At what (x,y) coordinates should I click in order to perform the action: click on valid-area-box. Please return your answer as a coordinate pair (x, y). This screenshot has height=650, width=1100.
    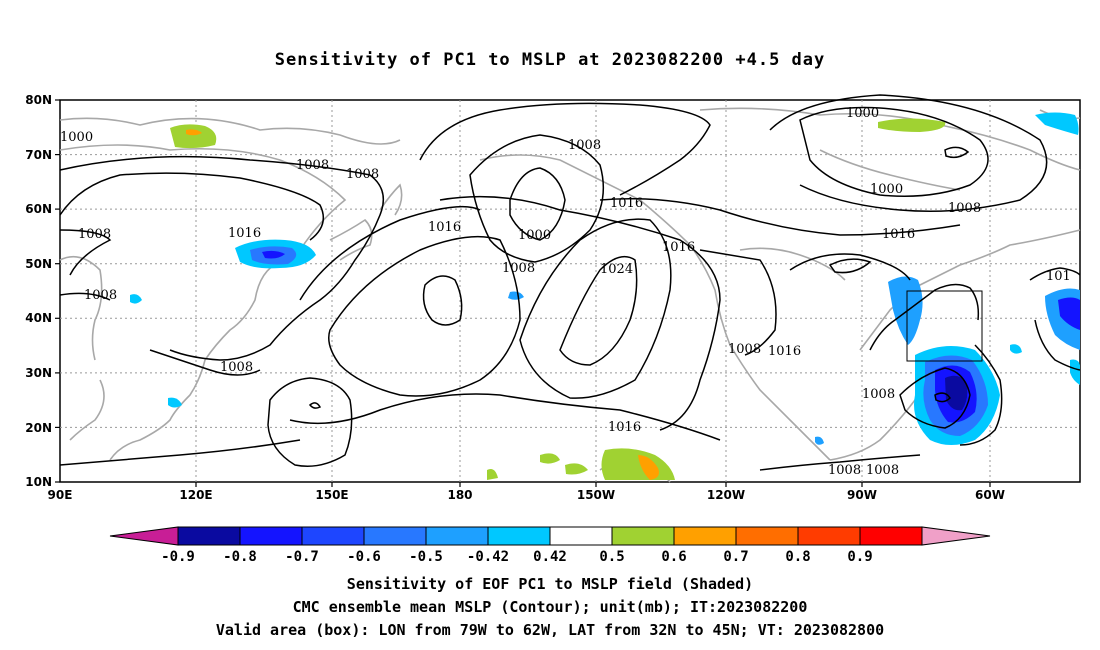
    Looking at the image, I should click on (944, 326).